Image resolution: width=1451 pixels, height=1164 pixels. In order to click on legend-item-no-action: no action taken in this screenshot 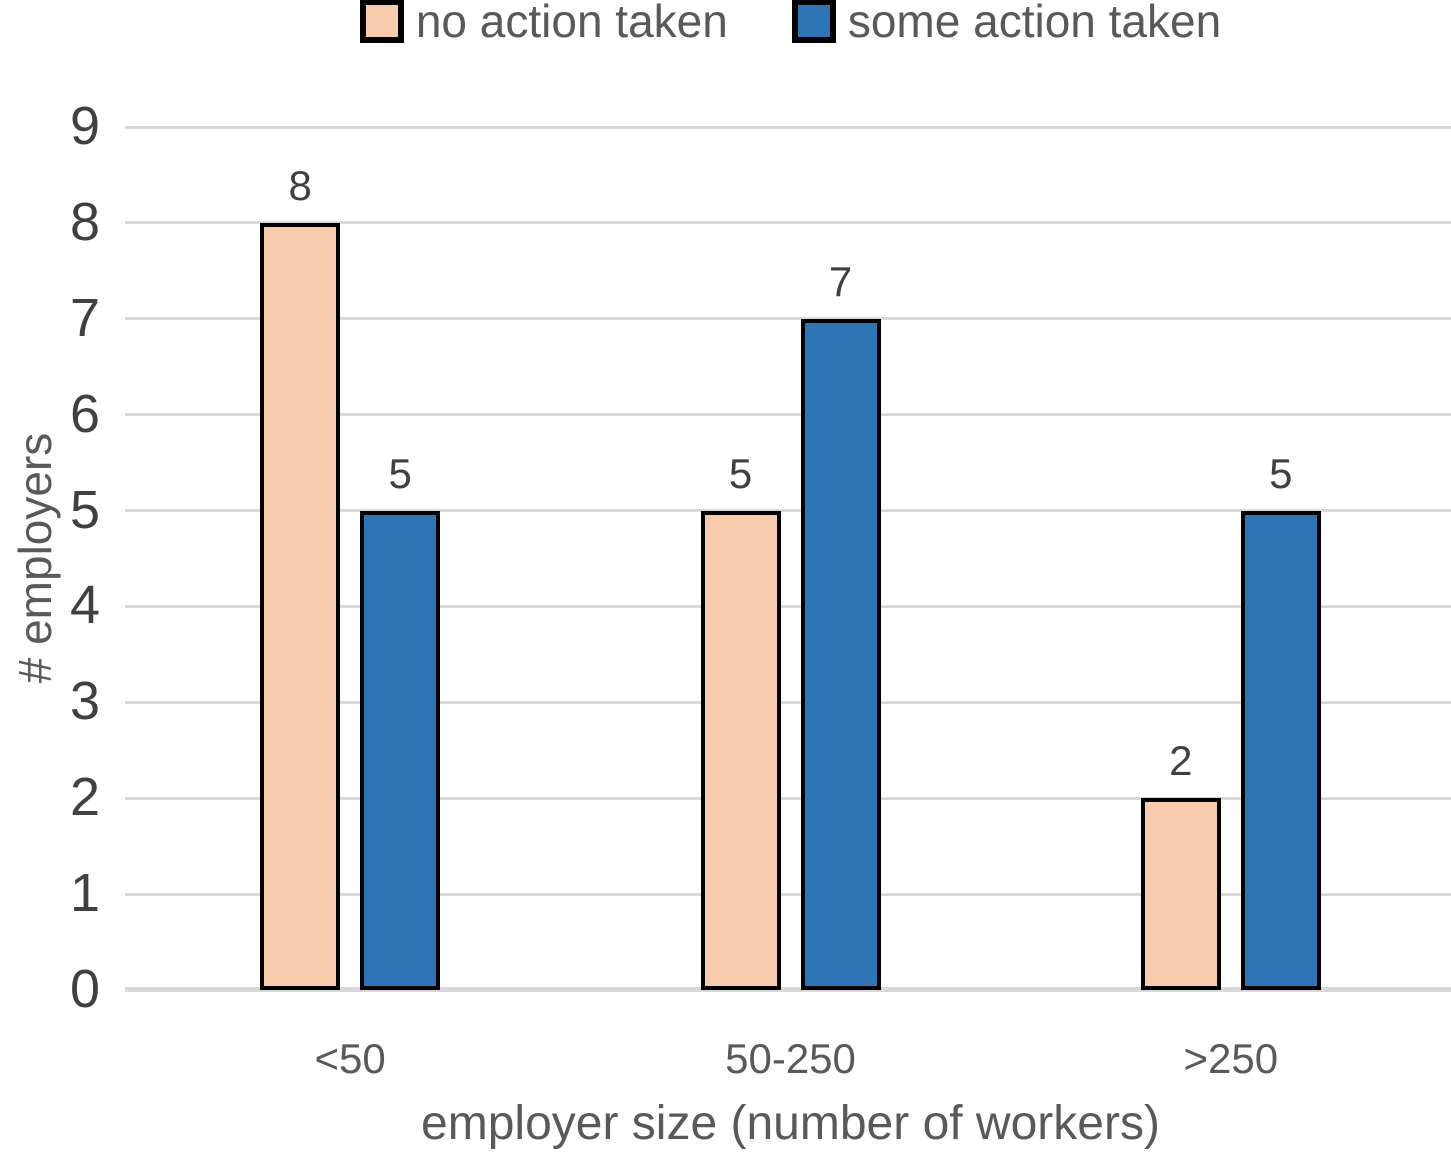, I will do `click(543, 23)`.